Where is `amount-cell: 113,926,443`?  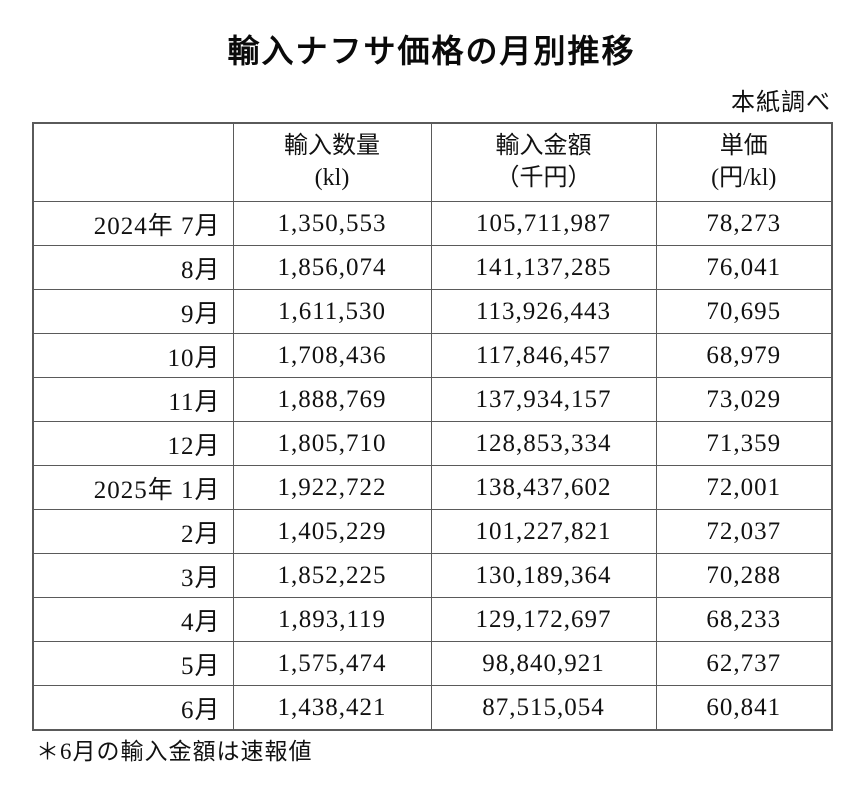
amount-cell: 113,926,443 is located at coordinates (543, 311).